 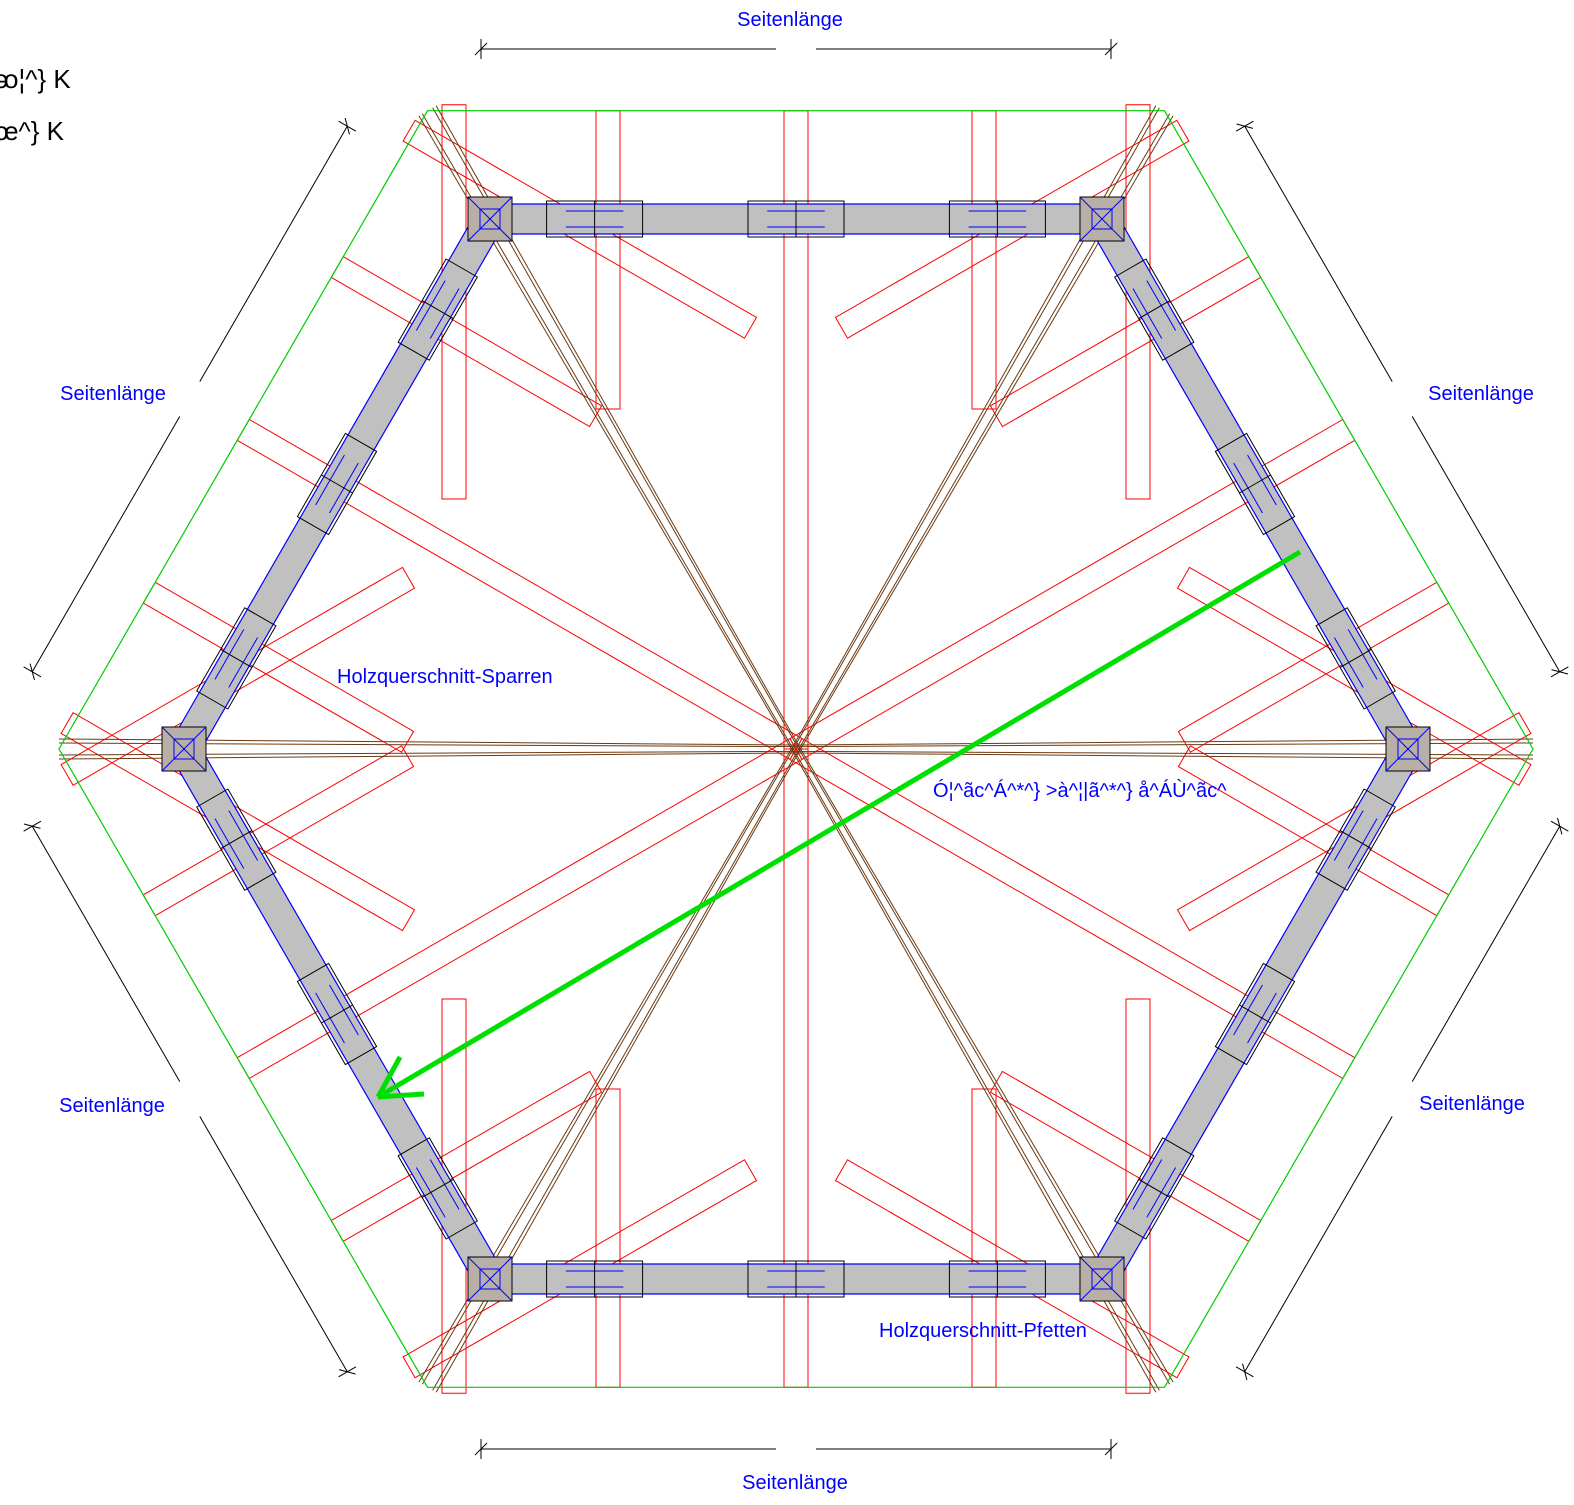 I want to click on direction-arrow-head-b, so click(x=401, y=1095).